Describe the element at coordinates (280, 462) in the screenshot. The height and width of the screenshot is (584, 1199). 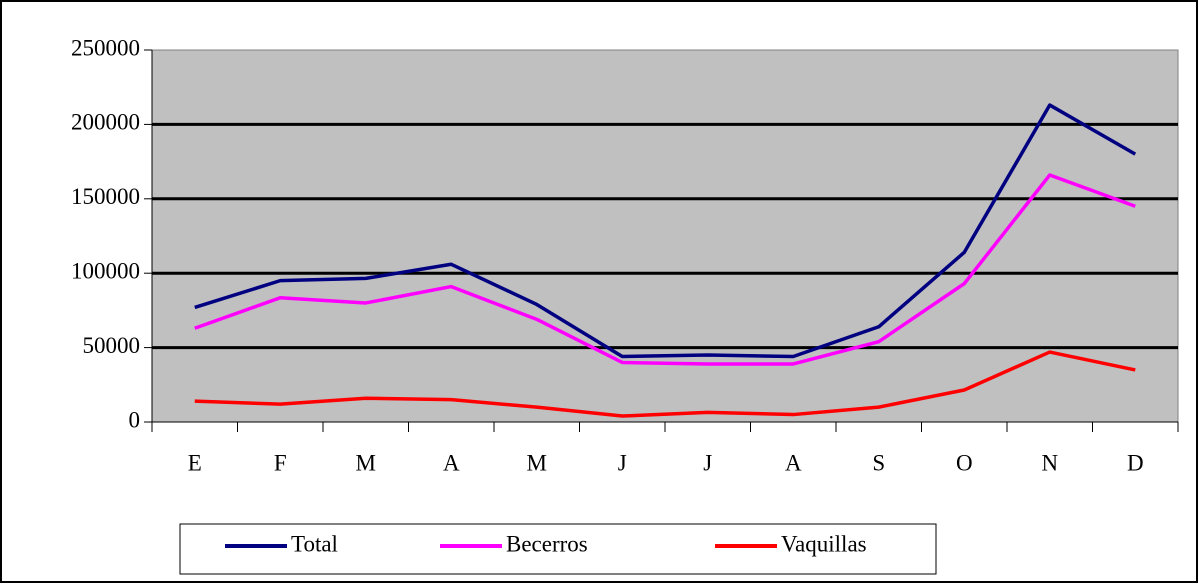
I see `x-tick-label: F` at that location.